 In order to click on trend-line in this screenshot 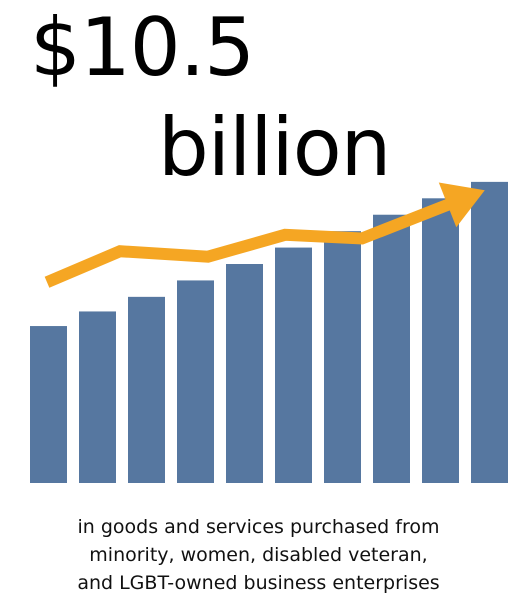, I will do `click(251, 242)`.